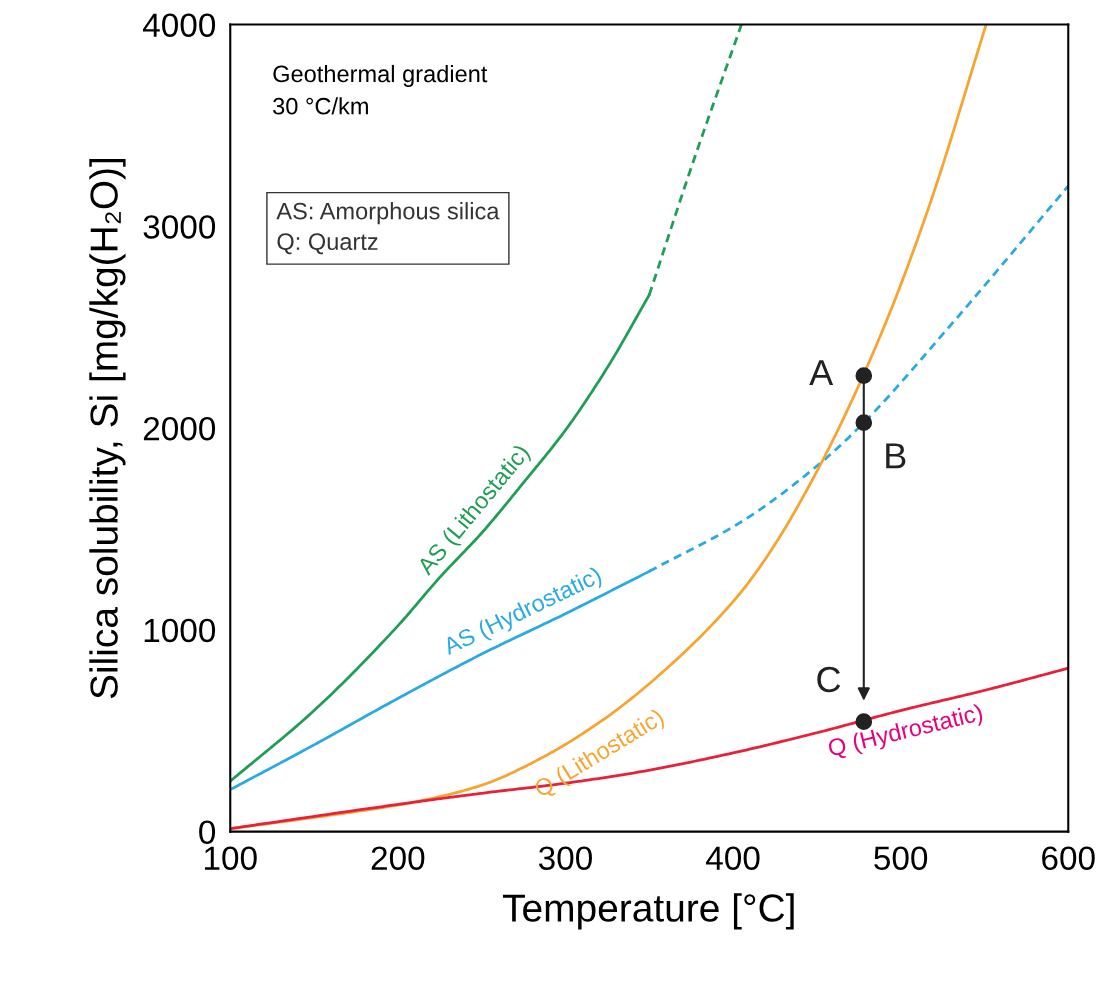 The width and height of the screenshot is (1107, 983). What do you see at coordinates (179, 428) in the screenshot?
I see `y-tick-label: 2000` at bounding box center [179, 428].